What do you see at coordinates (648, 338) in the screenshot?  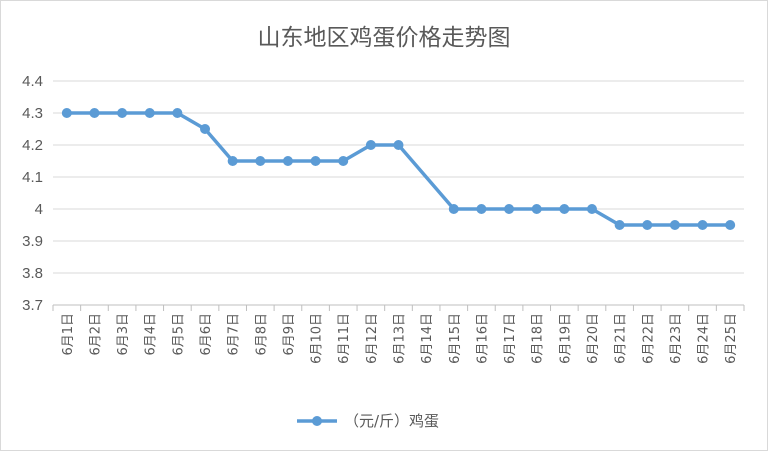 I see `x-tick-label: 6月22日` at bounding box center [648, 338].